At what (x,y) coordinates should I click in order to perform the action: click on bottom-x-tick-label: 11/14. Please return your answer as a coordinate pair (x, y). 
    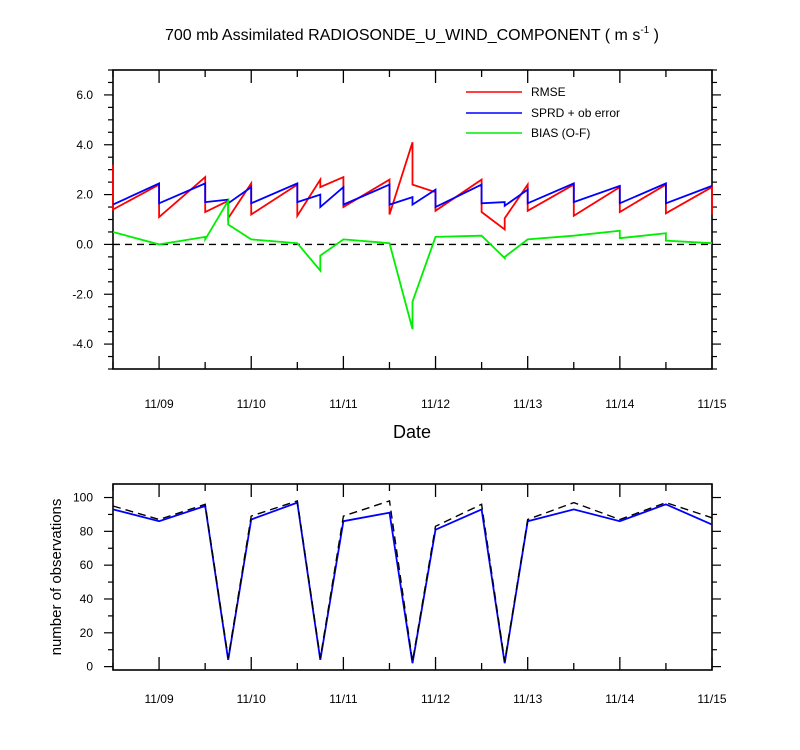
    Looking at the image, I should click on (619, 699).